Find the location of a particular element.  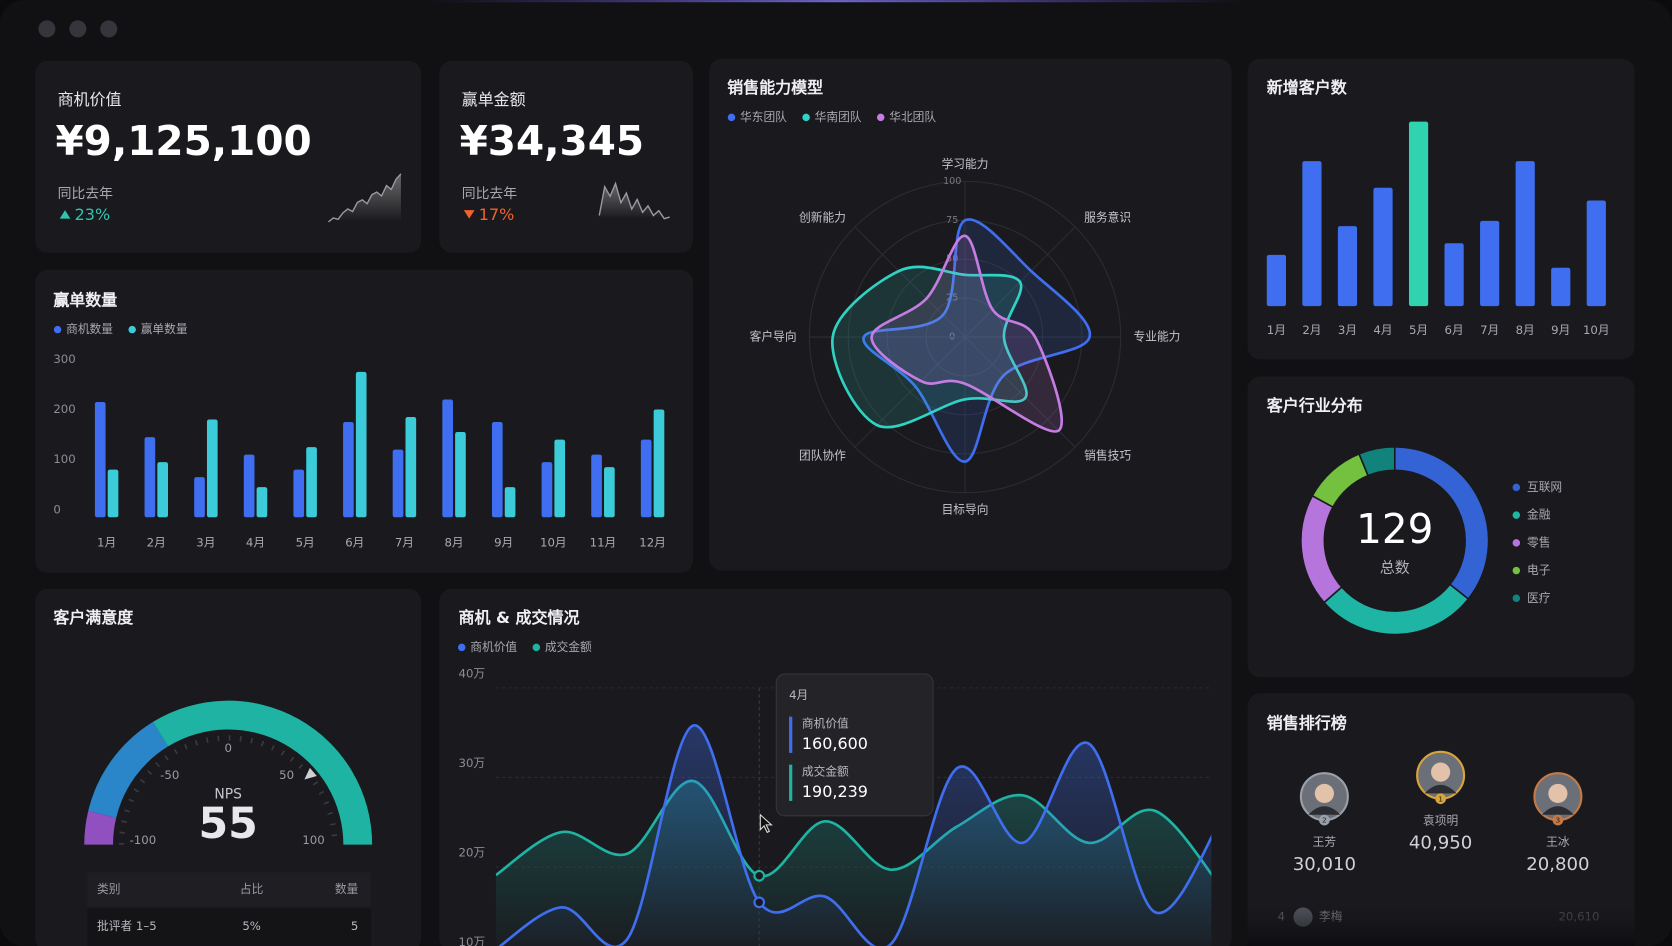

y-tick-label: 300 is located at coordinates (64, 359).